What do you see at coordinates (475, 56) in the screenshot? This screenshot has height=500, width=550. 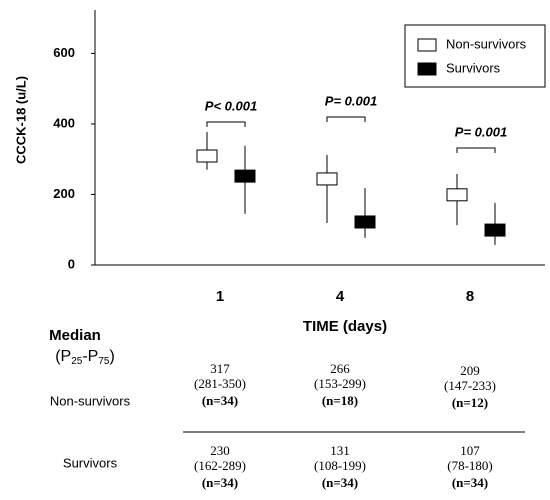 I see `legend-box` at bounding box center [475, 56].